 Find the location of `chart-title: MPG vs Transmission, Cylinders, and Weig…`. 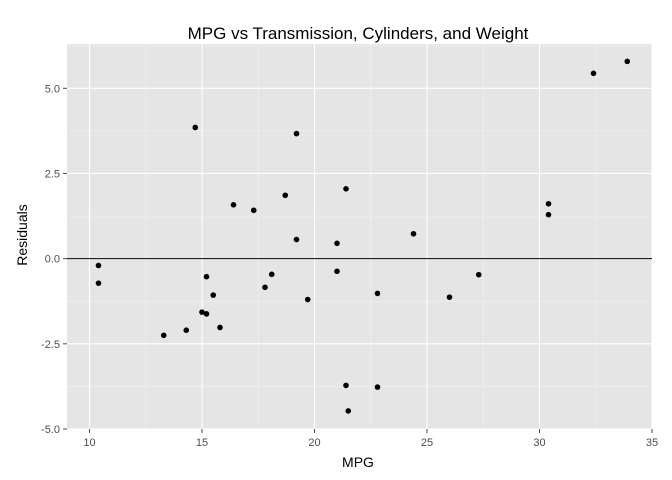

chart-title: MPG vs Transmission, Cylinders, and Weig… is located at coordinates (358, 33).